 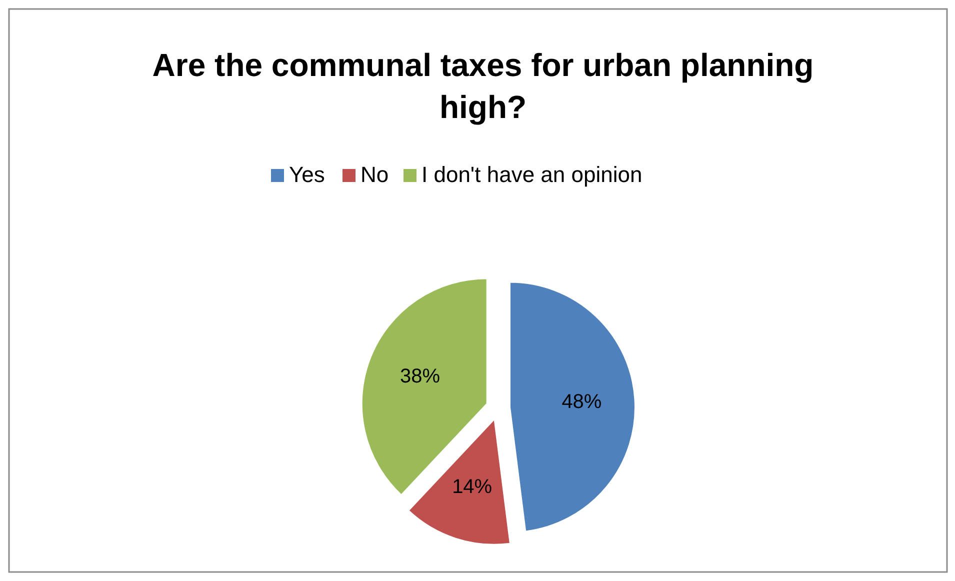 What do you see at coordinates (582, 402) in the screenshot?
I see `data-label: 48%` at bounding box center [582, 402].